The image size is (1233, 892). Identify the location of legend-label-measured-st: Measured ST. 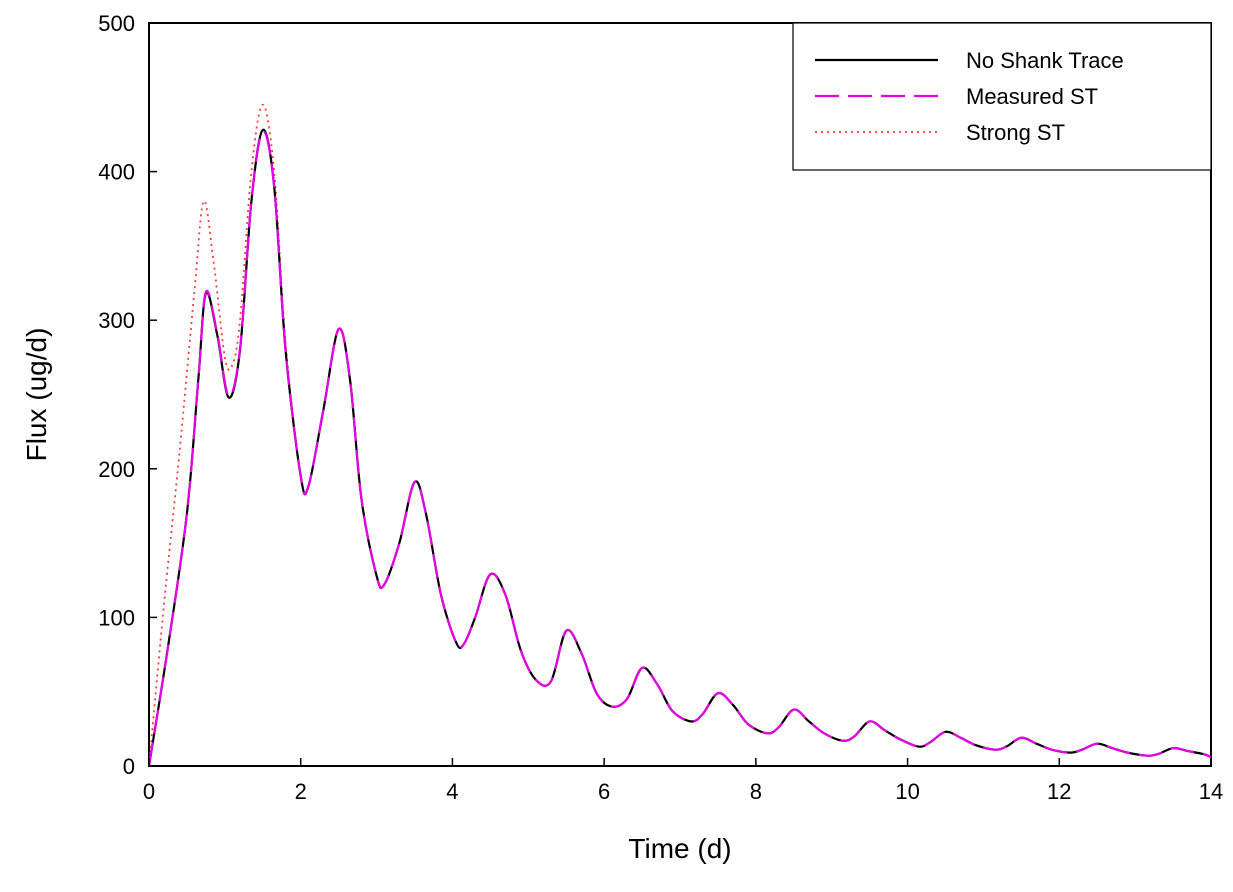
(1032, 96).